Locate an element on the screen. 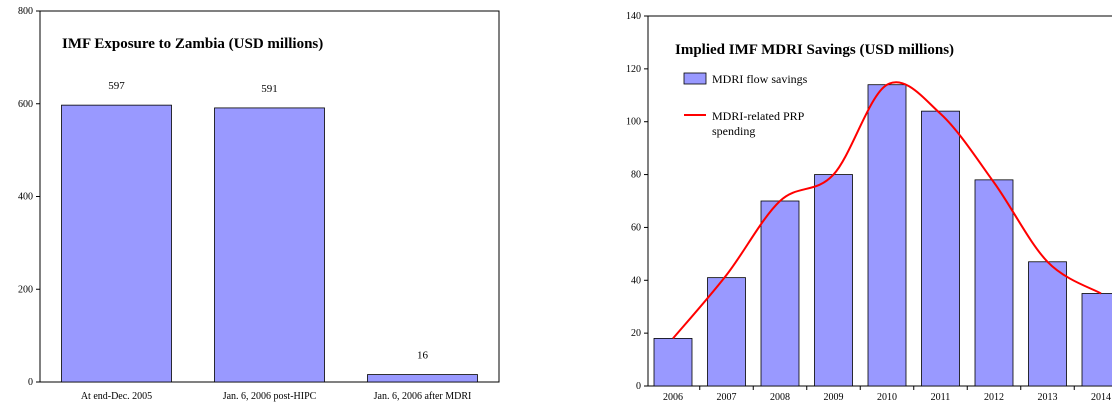  exposure-chart-title: IMF Exposure to Zambia (USD millions) is located at coordinates (192, 44).